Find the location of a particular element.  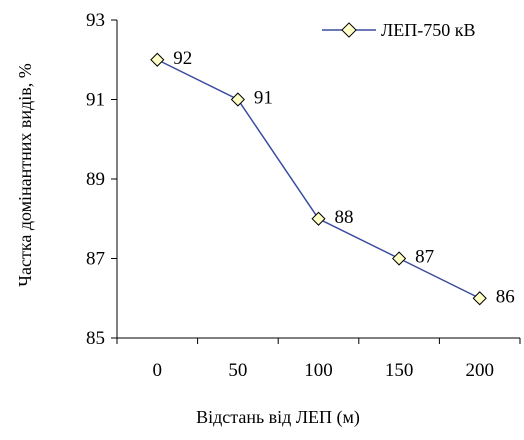

data-label: 86 is located at coordinates (505, 296).